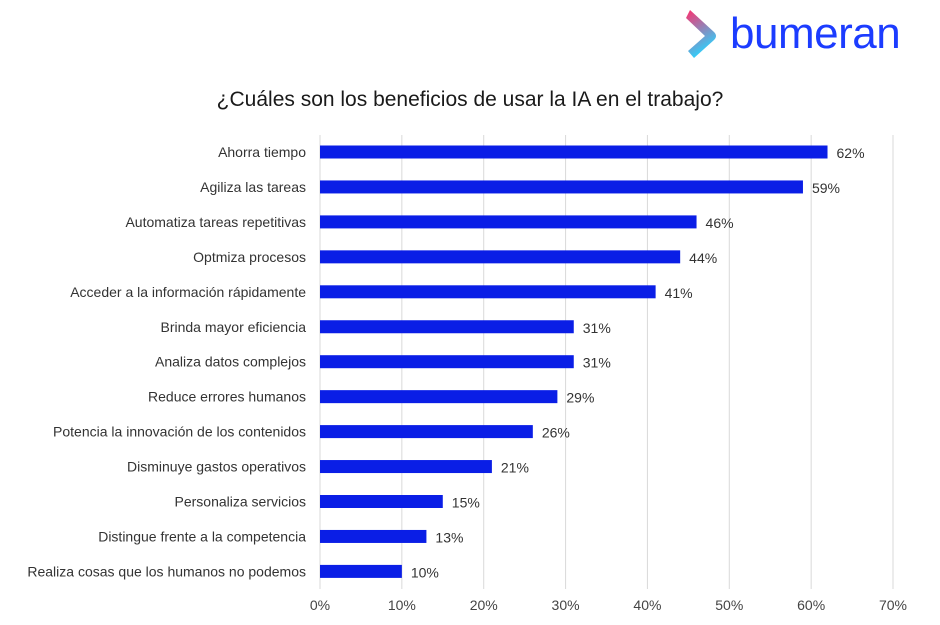 The image size is (940, 625). I want to click on value-label: 62%, so click(851, 153).